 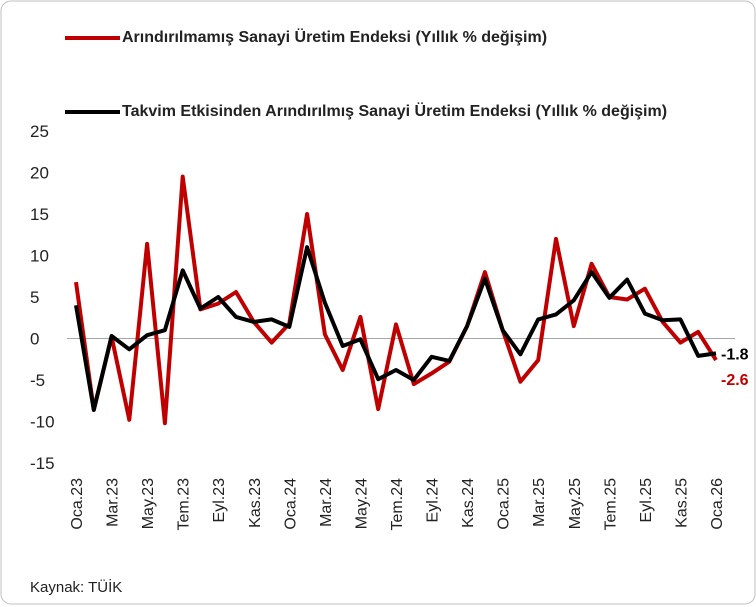 I want to click on y-tick-label: 25, so click(x=39, y=131).